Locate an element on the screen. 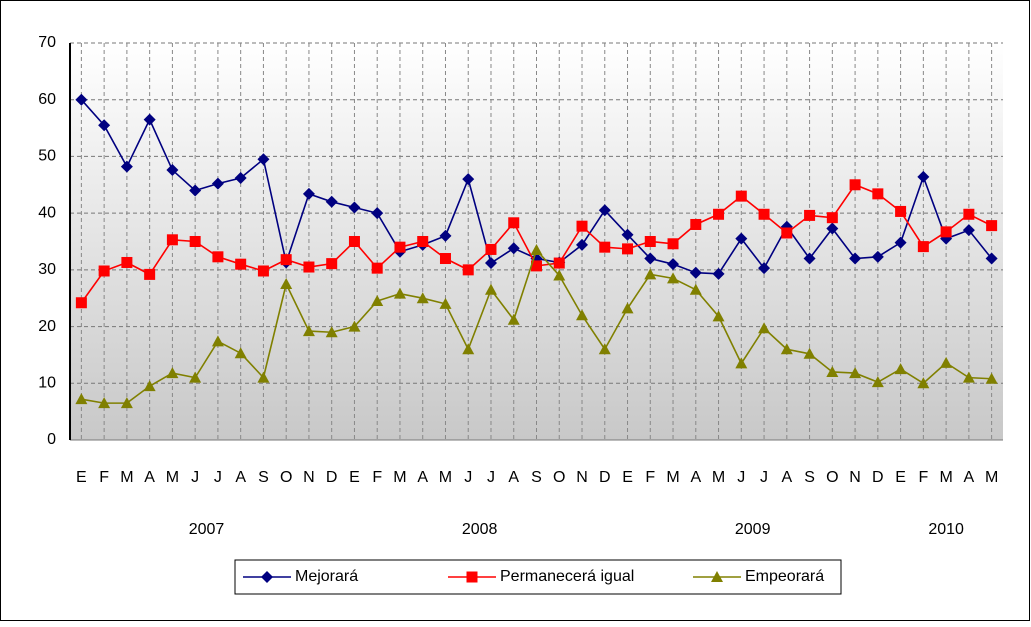  y-tick-label: 20 is located at coordinates (47, 326).